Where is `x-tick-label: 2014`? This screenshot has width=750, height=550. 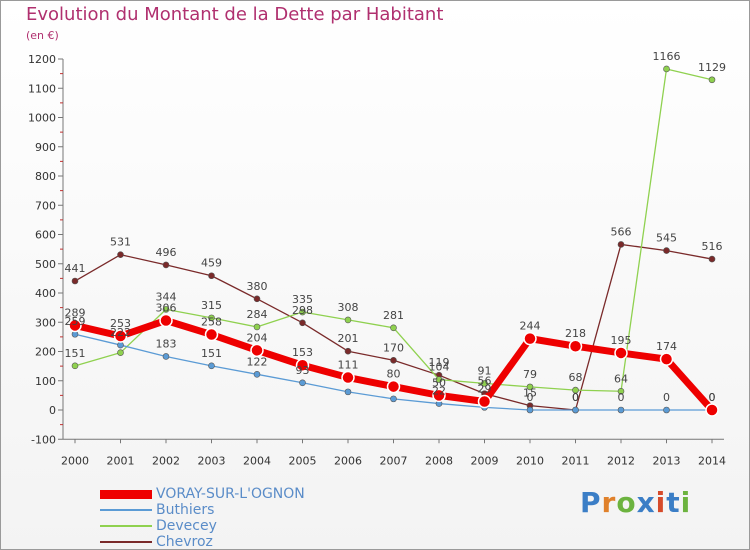
x-tick-label: 2014 is located at coordinates (712, 460).